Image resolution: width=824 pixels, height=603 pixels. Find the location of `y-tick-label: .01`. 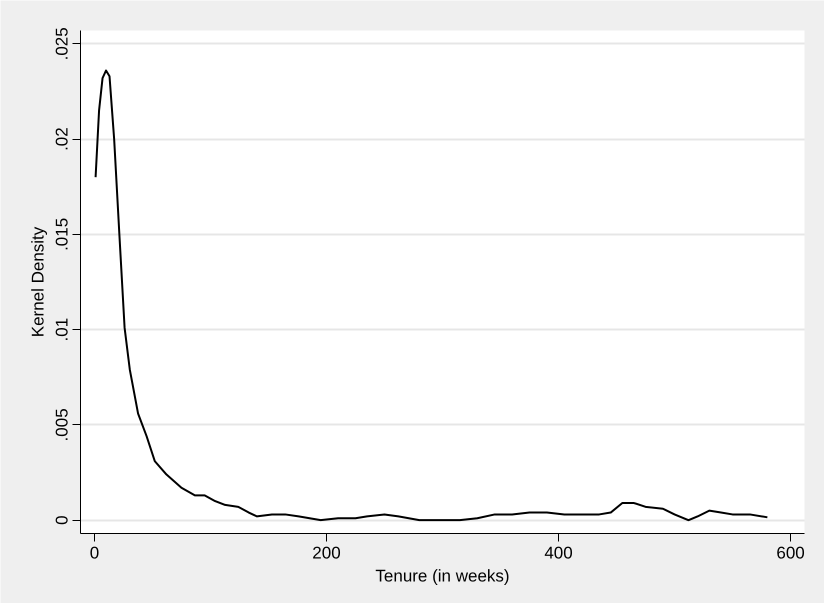

y-tick-label: .01 is located at coordinates (62, 330).